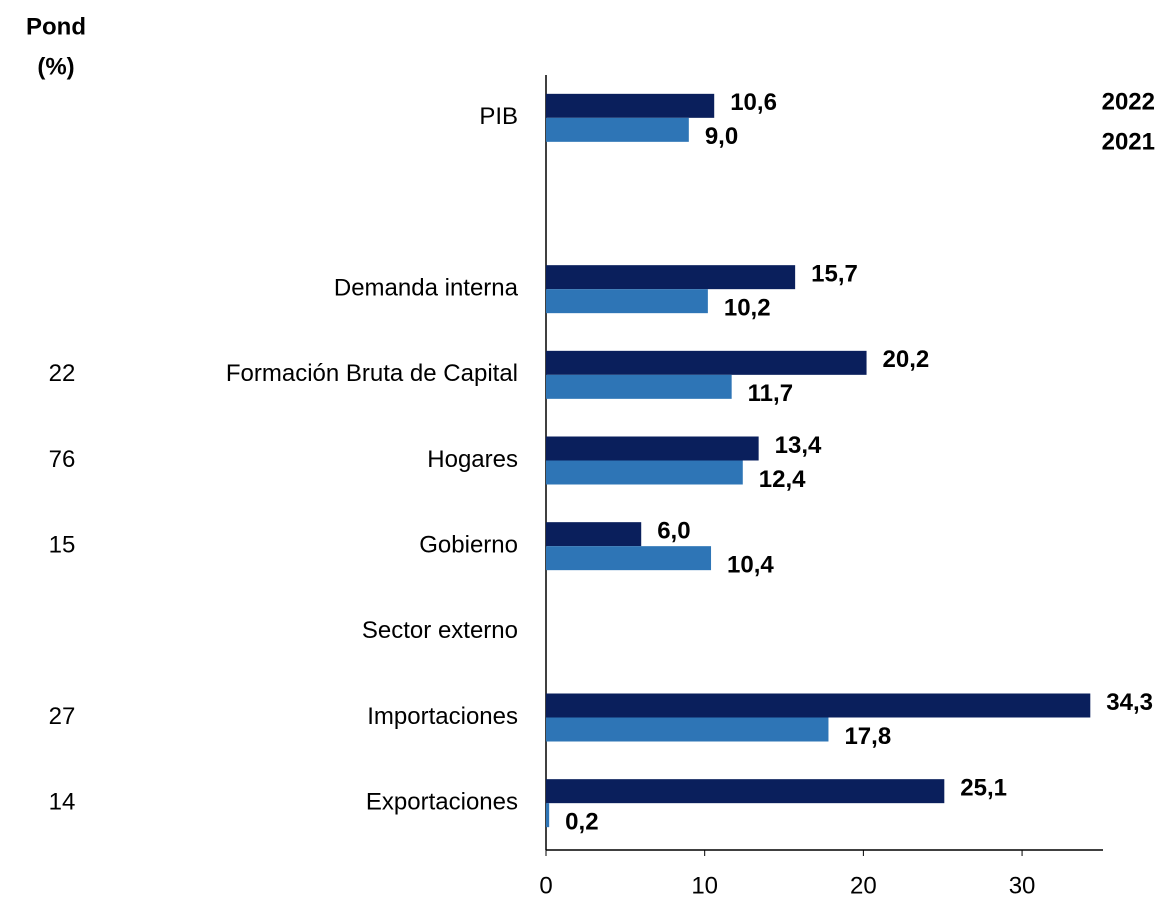 This screenshot has width=1173, height=902. What do you see at coordinates (704, 885) in the screenshot?
I see `x-tick-label: 10` at bounding box center [704, 885].